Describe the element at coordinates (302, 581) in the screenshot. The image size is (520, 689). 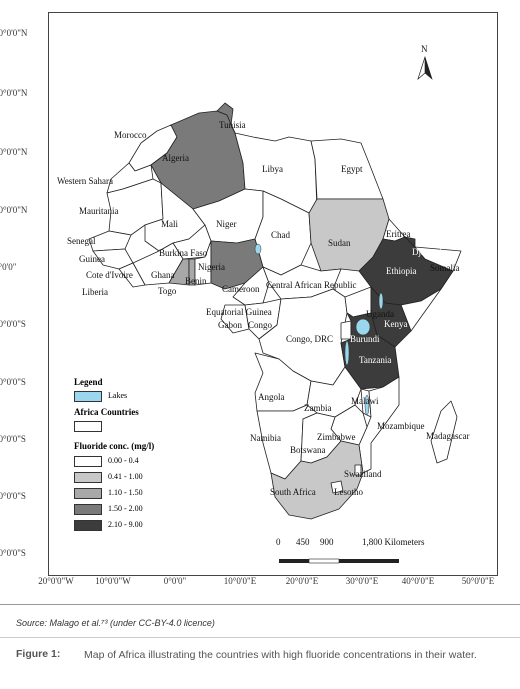
I see `lon-label-20e: 20°0'0"E` at that location.